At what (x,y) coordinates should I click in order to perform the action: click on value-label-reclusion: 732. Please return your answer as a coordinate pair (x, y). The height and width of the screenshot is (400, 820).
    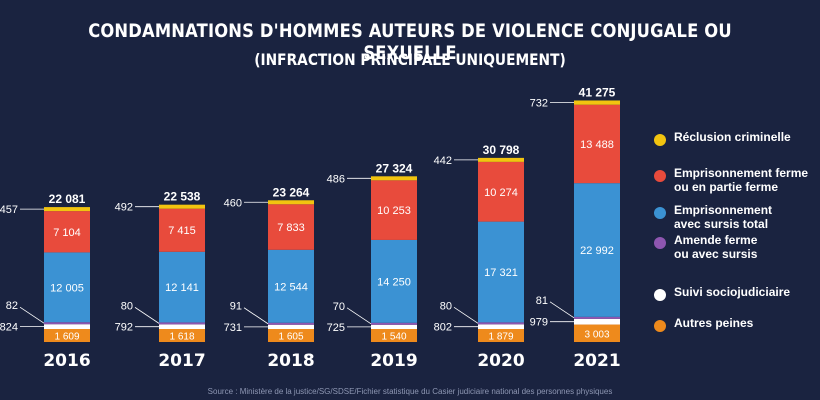
    Looking at the image, I should click on (539, 104).